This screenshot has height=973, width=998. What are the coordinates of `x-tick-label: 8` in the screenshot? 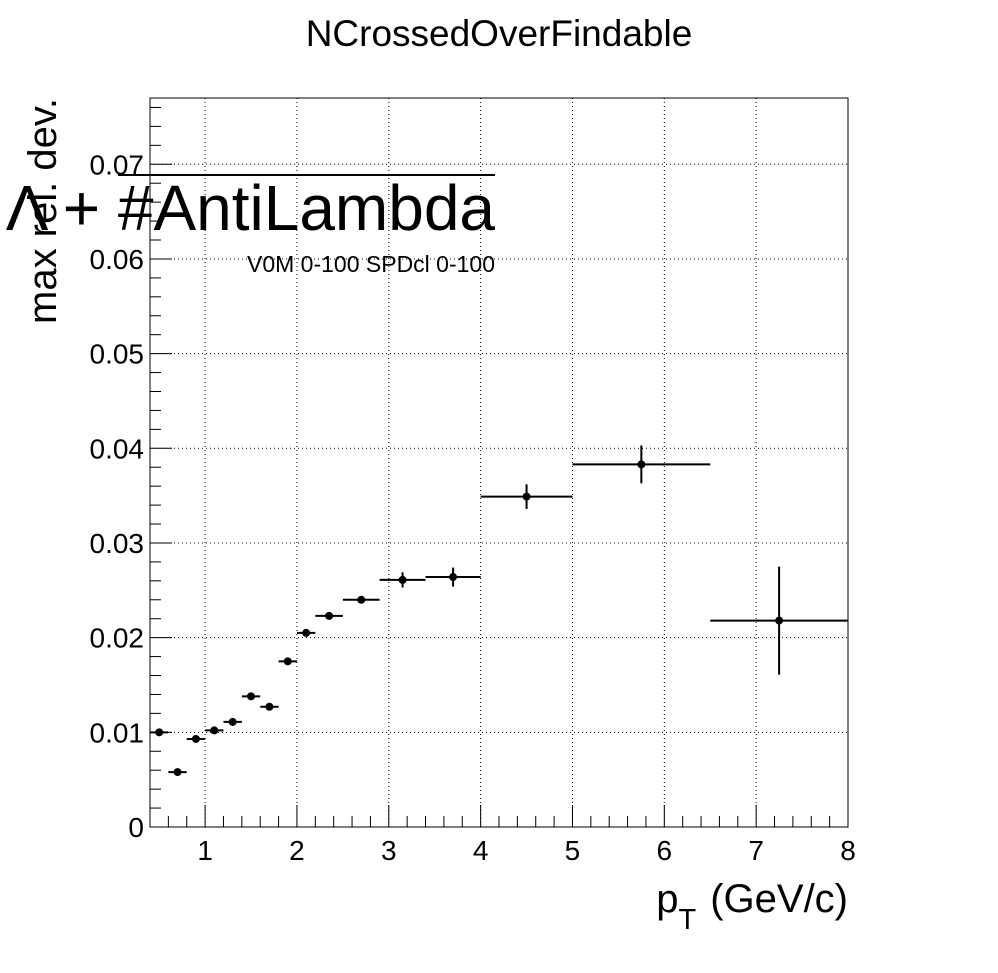 It's located at (848, 850).